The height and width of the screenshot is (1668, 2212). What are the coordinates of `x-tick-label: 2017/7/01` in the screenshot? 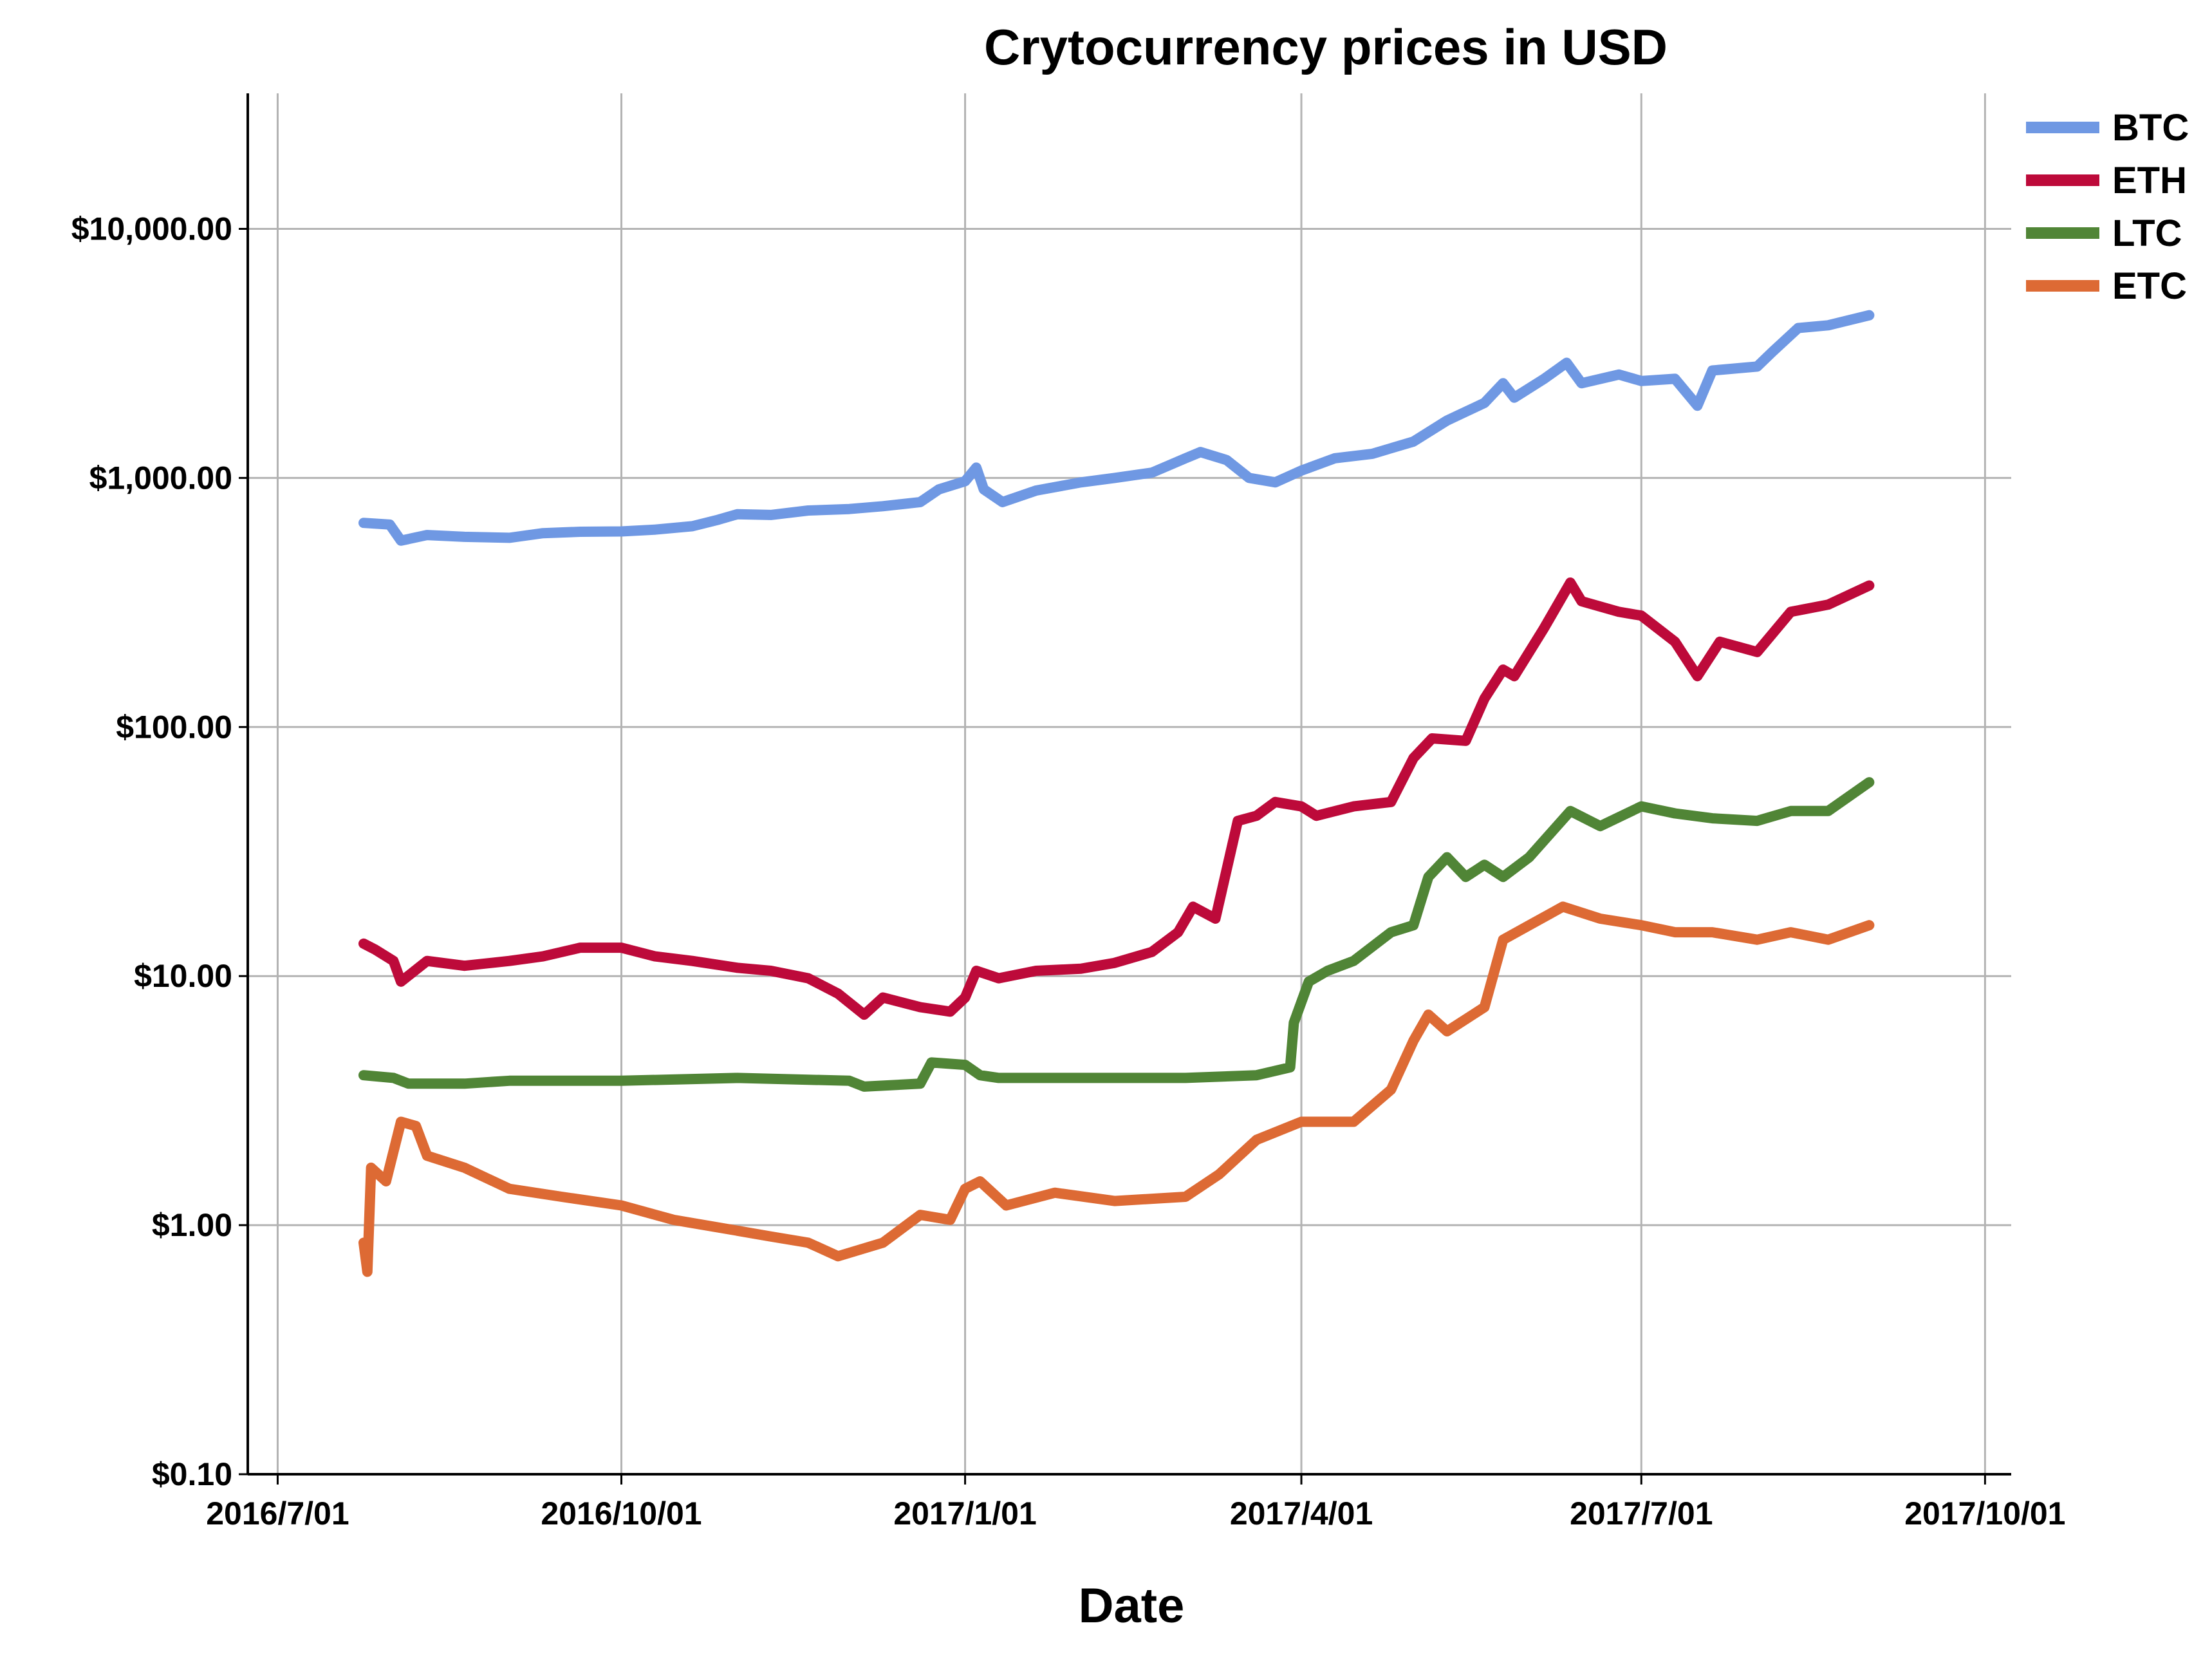 It's located at (1641, 1513).